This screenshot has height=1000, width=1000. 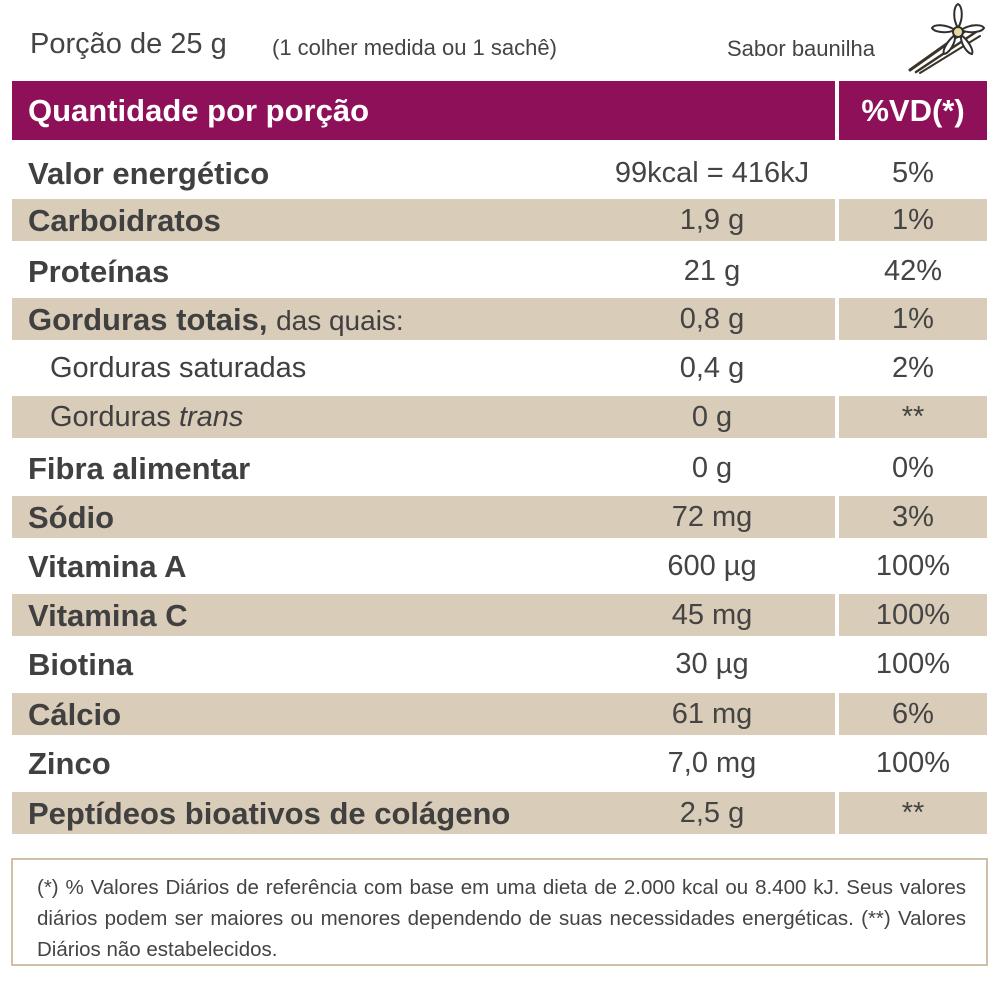 What do you see at coordinates (499, 664) in the screenshot?
I see `table-row: Biotina 30 µg 100%` at bounding box center [499, 664].